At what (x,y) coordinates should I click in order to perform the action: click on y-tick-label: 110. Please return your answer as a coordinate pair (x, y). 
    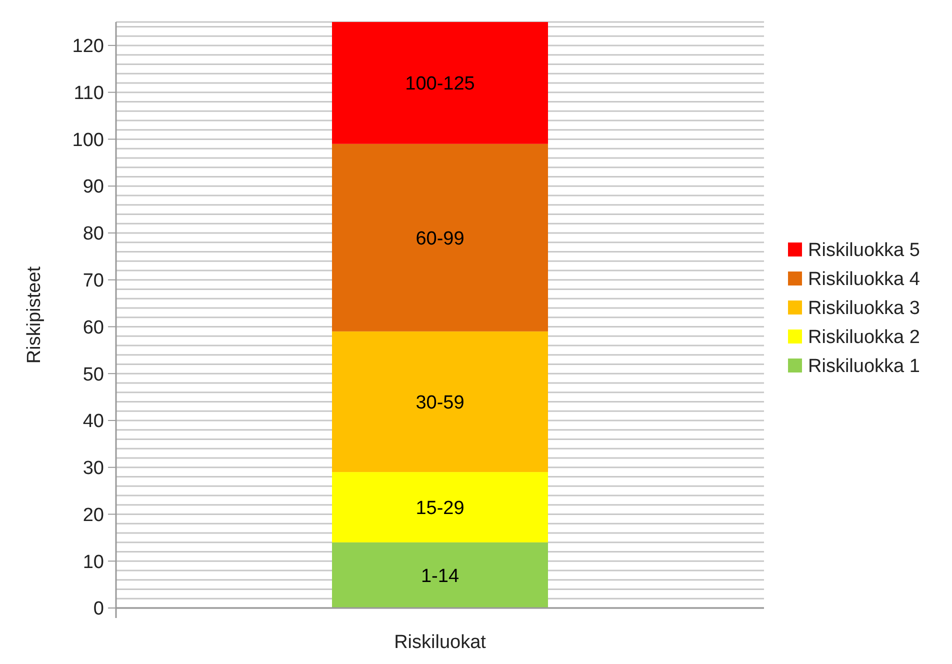
    Looking at the image, I should click on (89, 93).